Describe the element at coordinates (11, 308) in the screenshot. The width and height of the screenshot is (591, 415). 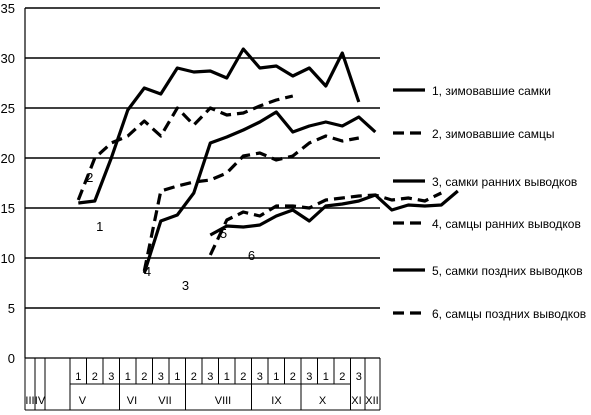
I see `y-tick-label: 5` at that location.